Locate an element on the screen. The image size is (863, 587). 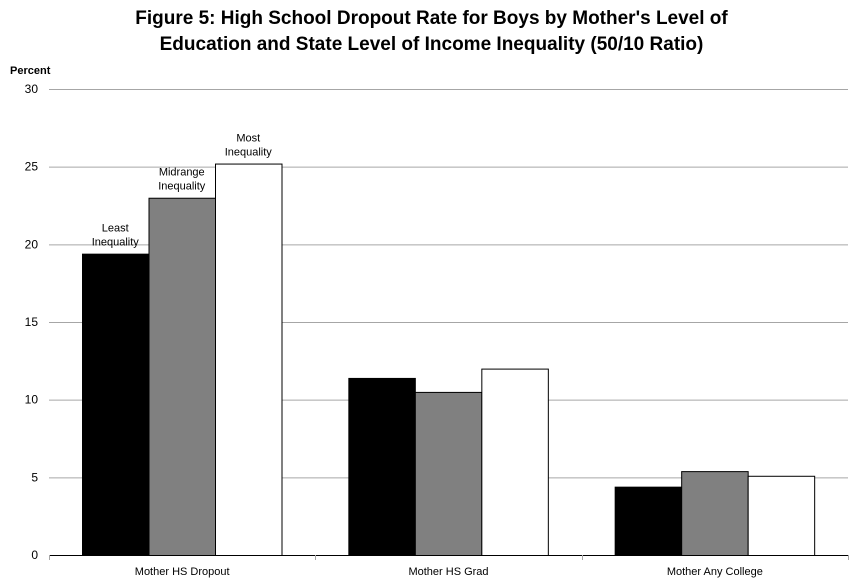
x-tick-label-2: Mother Any College is located at coordinates (715, 572).